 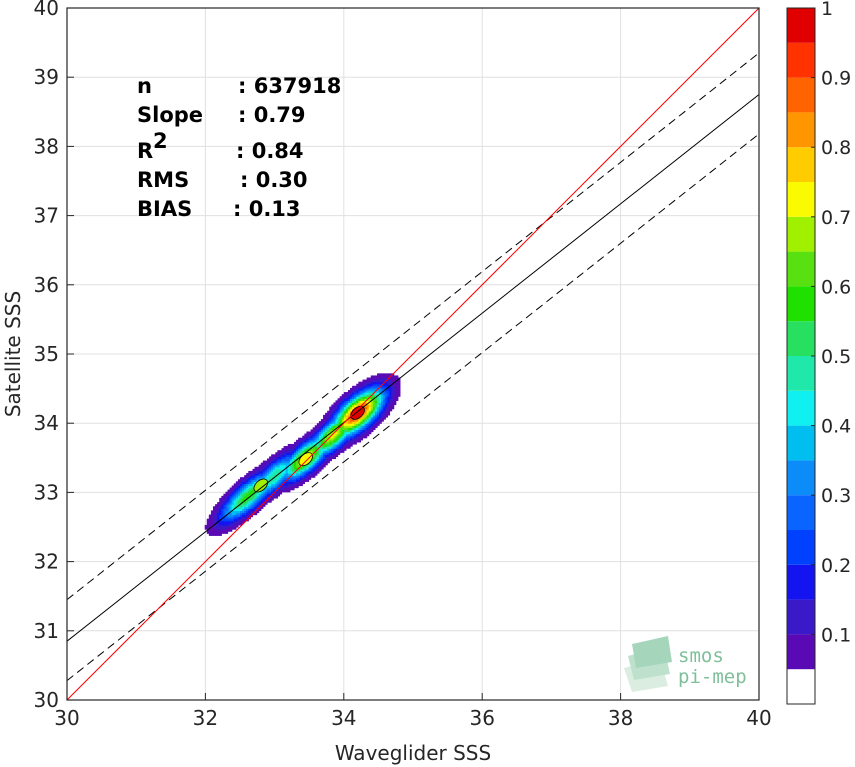 What do you see at coordinates (46, 700) in the screenshot?
I see `y-tick-label: 30` at bounding box center [46, 700].